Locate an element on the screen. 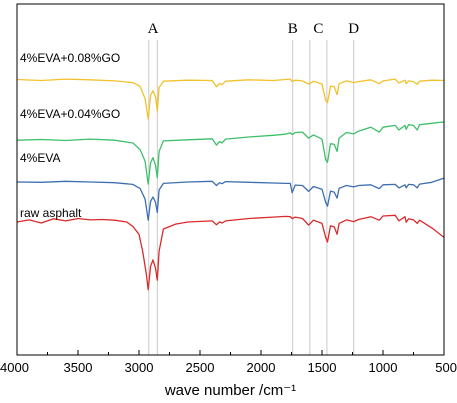  x-tick-label-1000: 1000 is located at coordinates (383, 367).